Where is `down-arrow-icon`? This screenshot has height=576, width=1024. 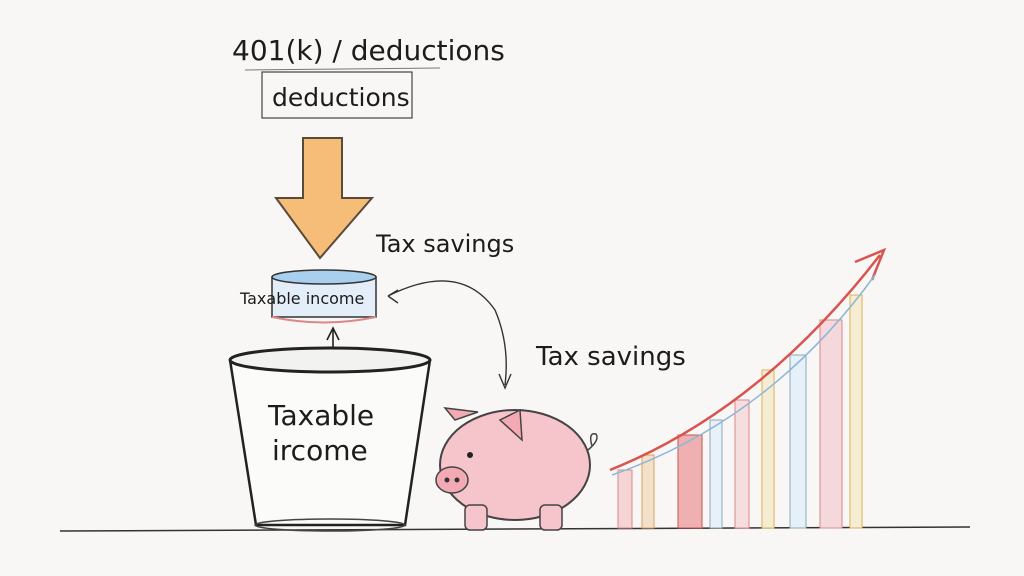 down-arrow-icon is located at coordinates (324, 198).